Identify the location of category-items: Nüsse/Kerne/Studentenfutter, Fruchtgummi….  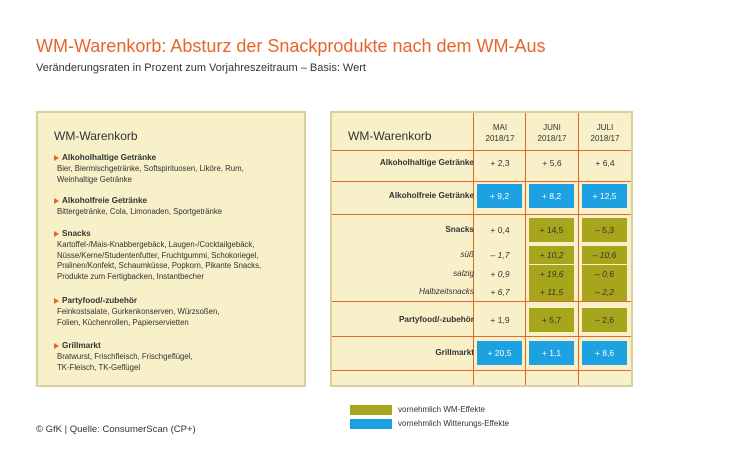
(158, 255).